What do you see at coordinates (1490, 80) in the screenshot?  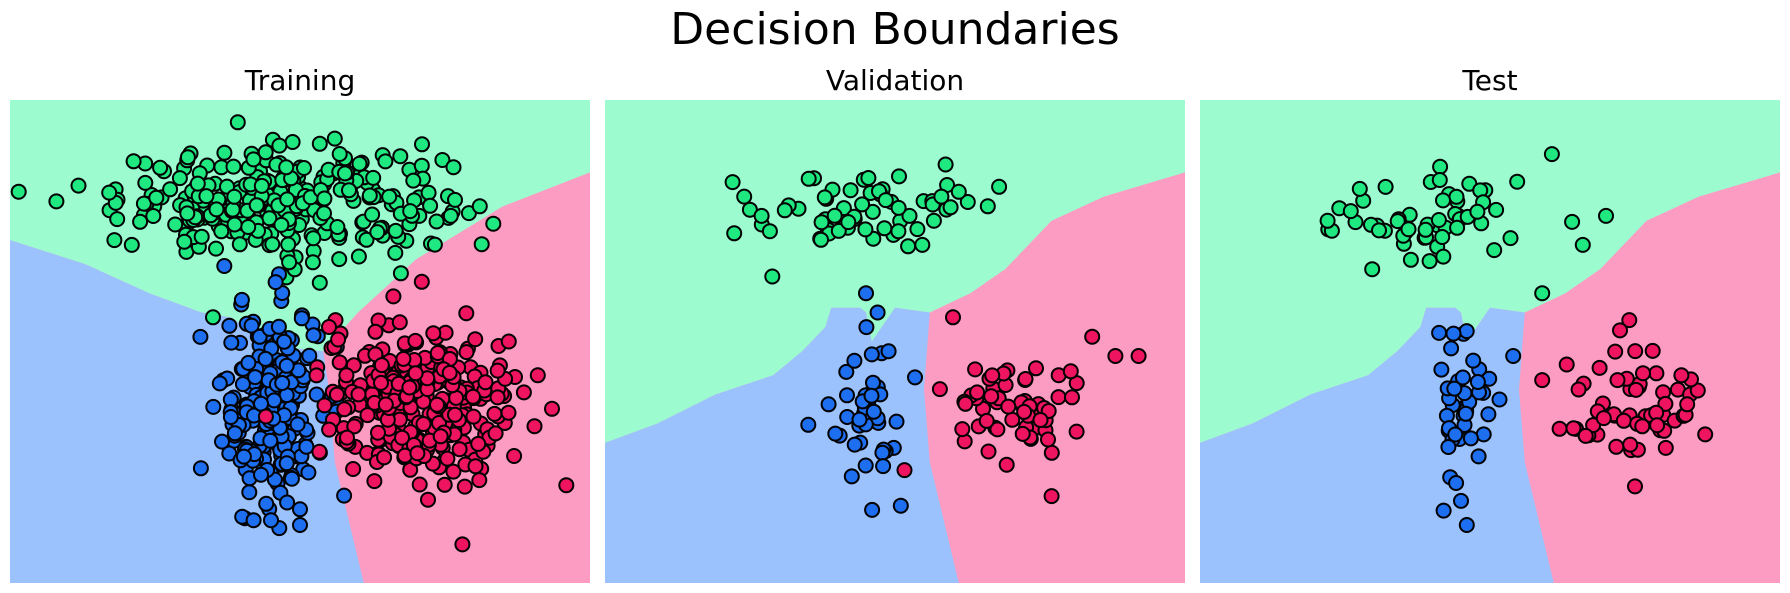 I see `panel-title-test: Test` at bounding box center [1490, 80].